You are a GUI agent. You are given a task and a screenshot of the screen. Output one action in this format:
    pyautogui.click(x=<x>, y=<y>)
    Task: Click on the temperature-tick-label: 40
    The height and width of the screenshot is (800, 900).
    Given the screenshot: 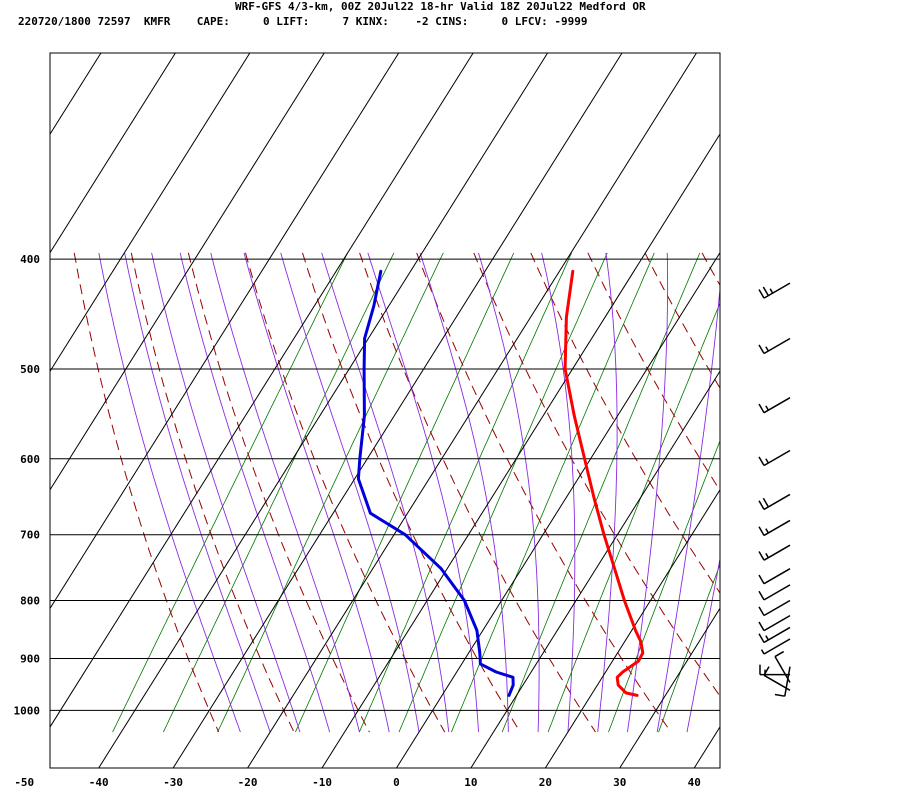 What is the action you would take?
    pyautogui.click(x=694, y=782)
    